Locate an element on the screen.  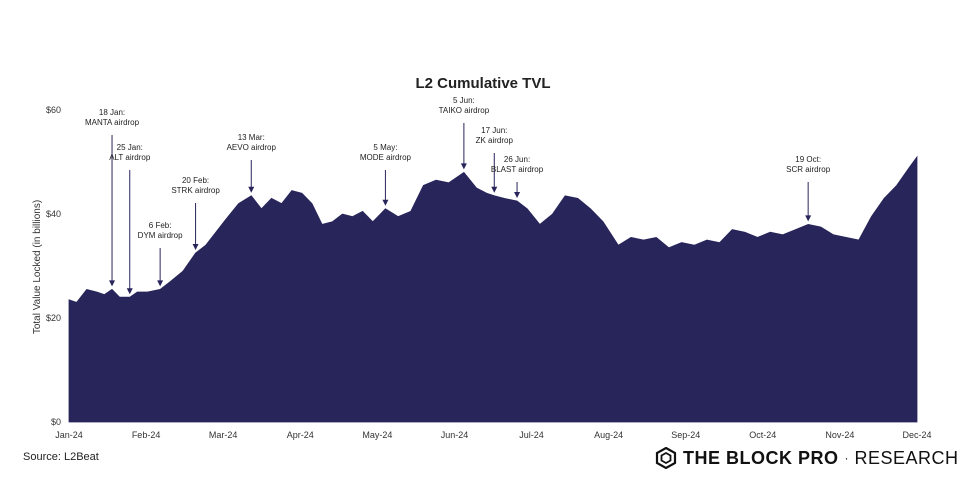
annotation: 17 Jun:ZK airdrop is located at coordinates (495, 159).